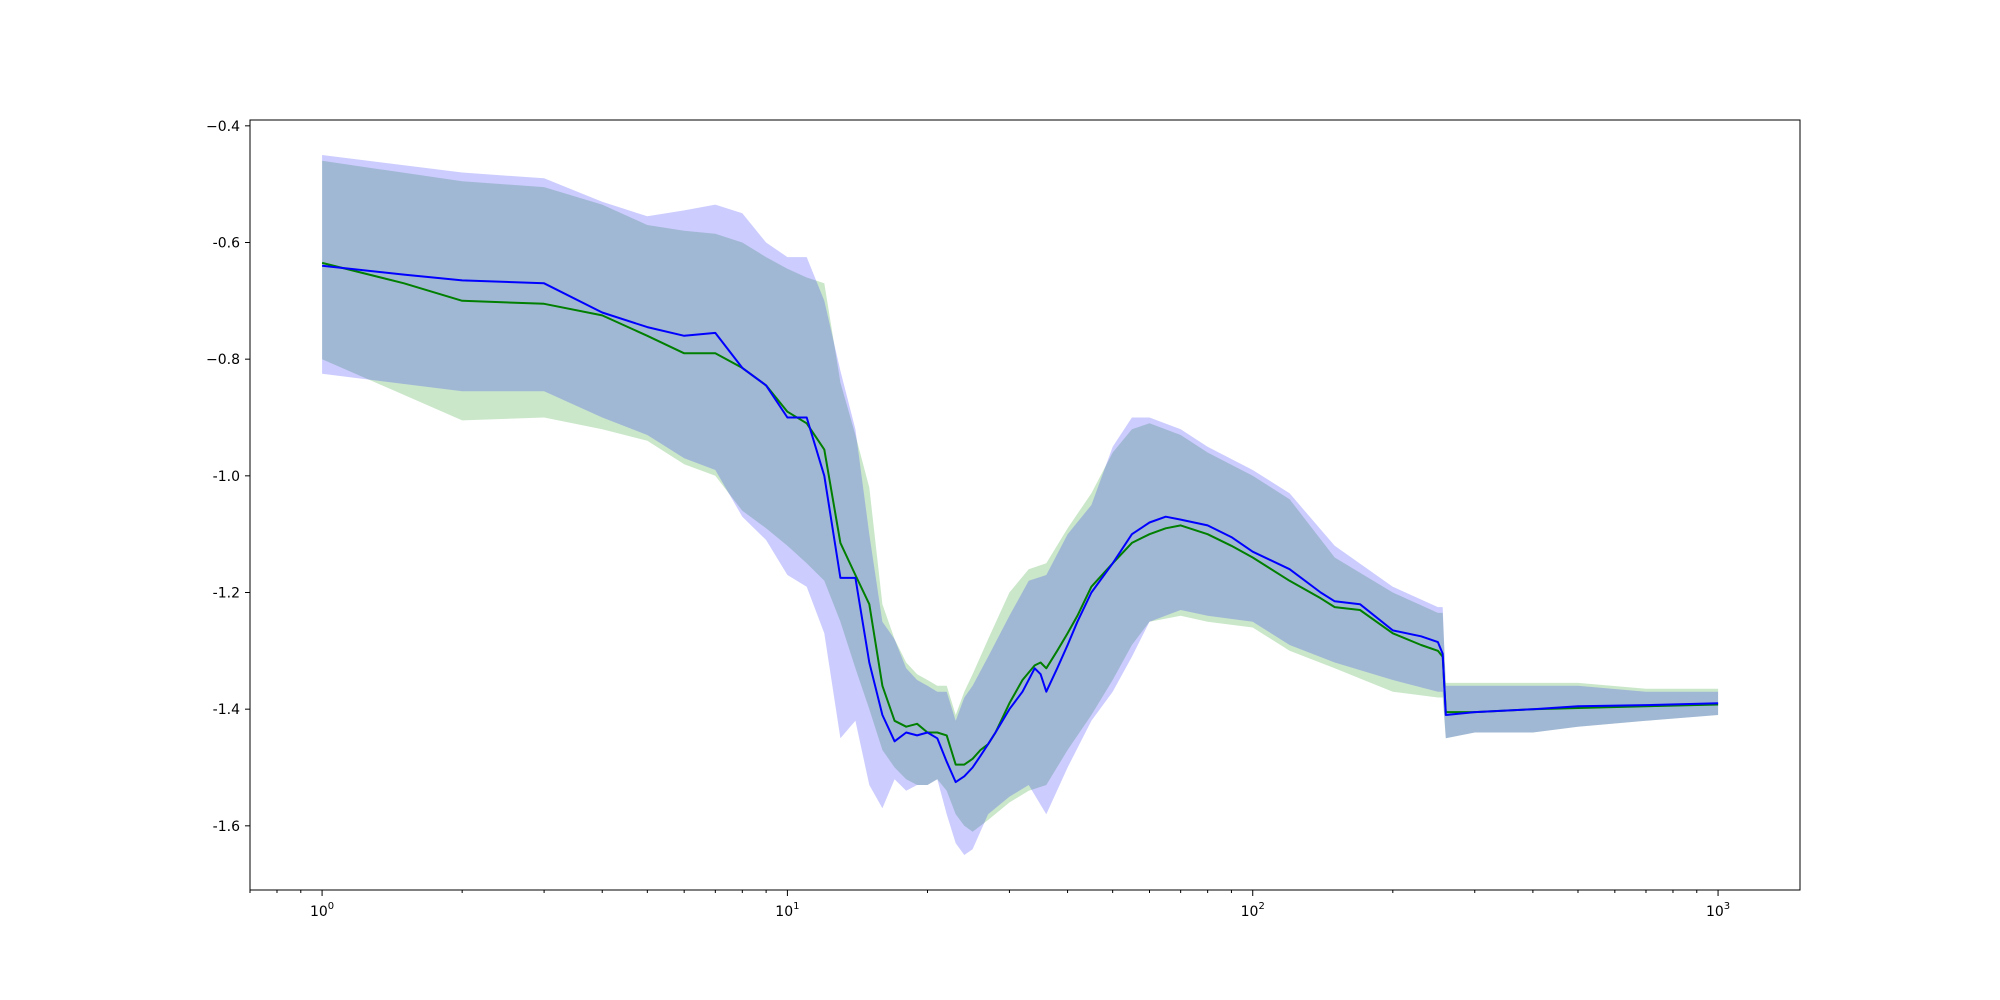  Describe the element at coordinates (226, 594) in the screenshot. I see `y-tick-label: -1.2` at that location.